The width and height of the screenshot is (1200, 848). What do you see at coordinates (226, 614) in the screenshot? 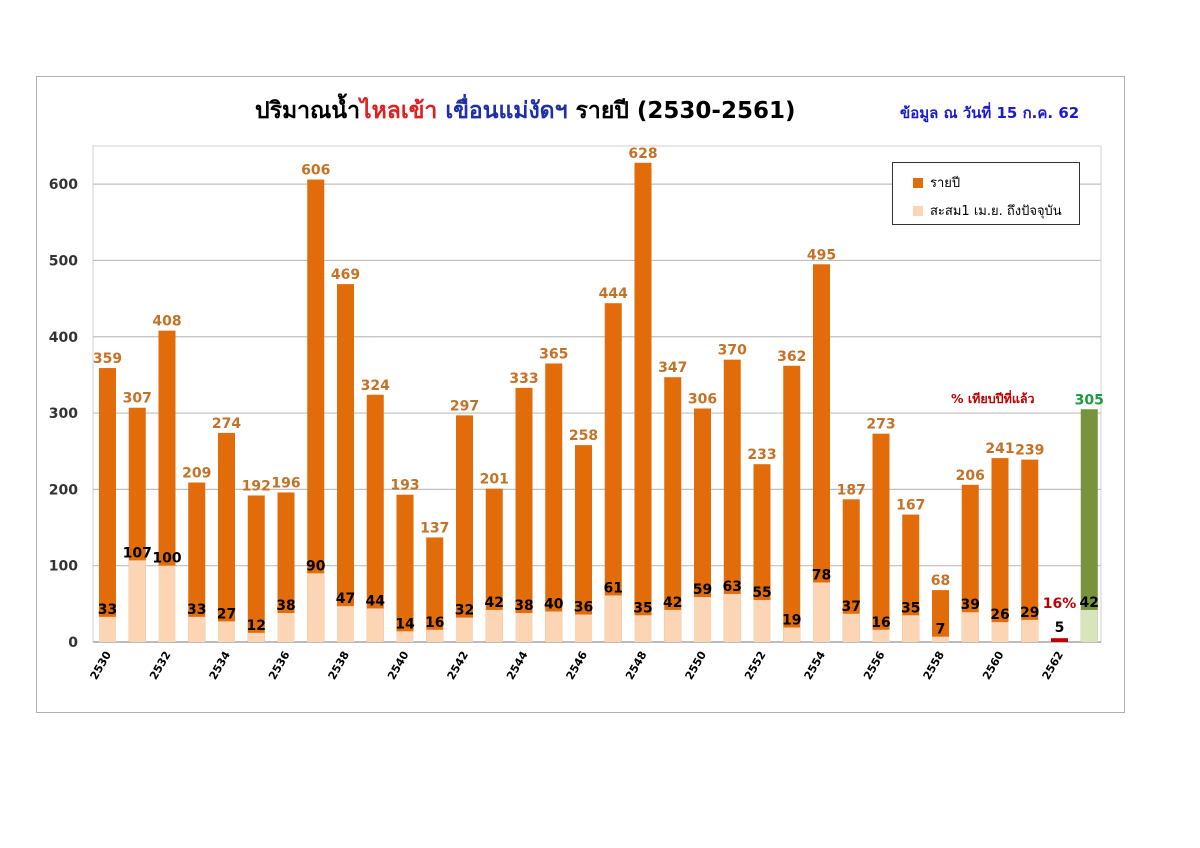
I see `cumulative-value-label: 27` at bounding box center [226, 614].